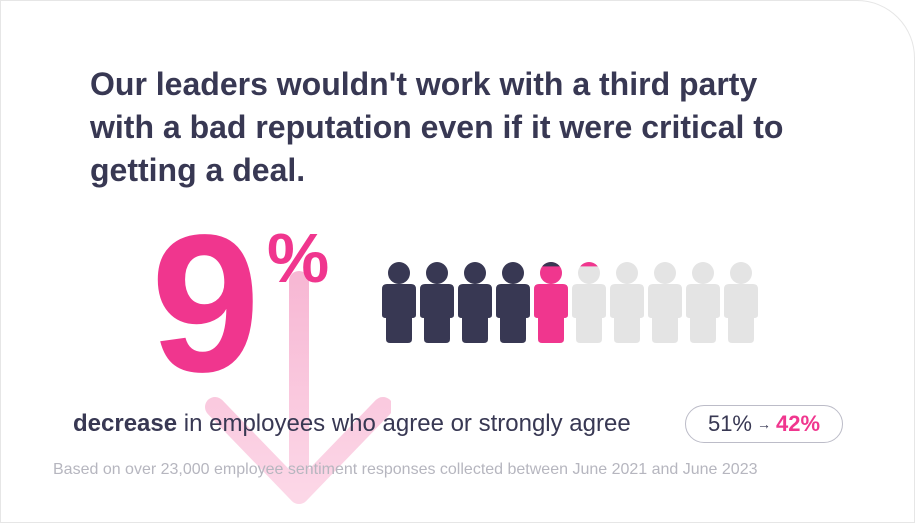 The width and height of the screenshot is (915, 523). What do you see at coordinates (798, 423) in the screenshot?
I see `comparison-after: 42%` at bounding box center [798, 423].